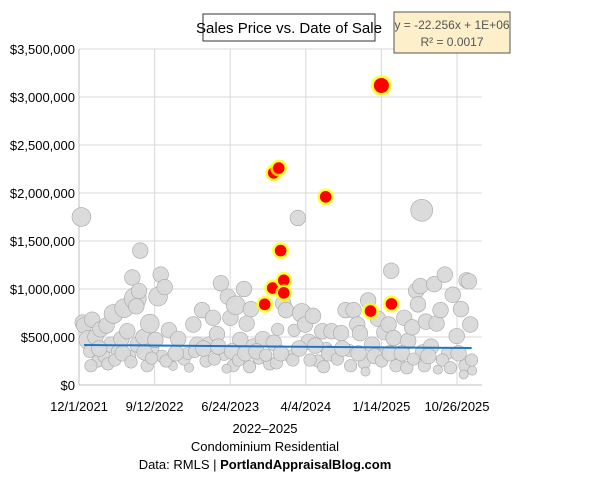 This screenshot has height=480, width=607. Describe the element at coordinates (451, 42) in the screenshot. I see `trendline-r-squared: R² = 0.0017` at that location.